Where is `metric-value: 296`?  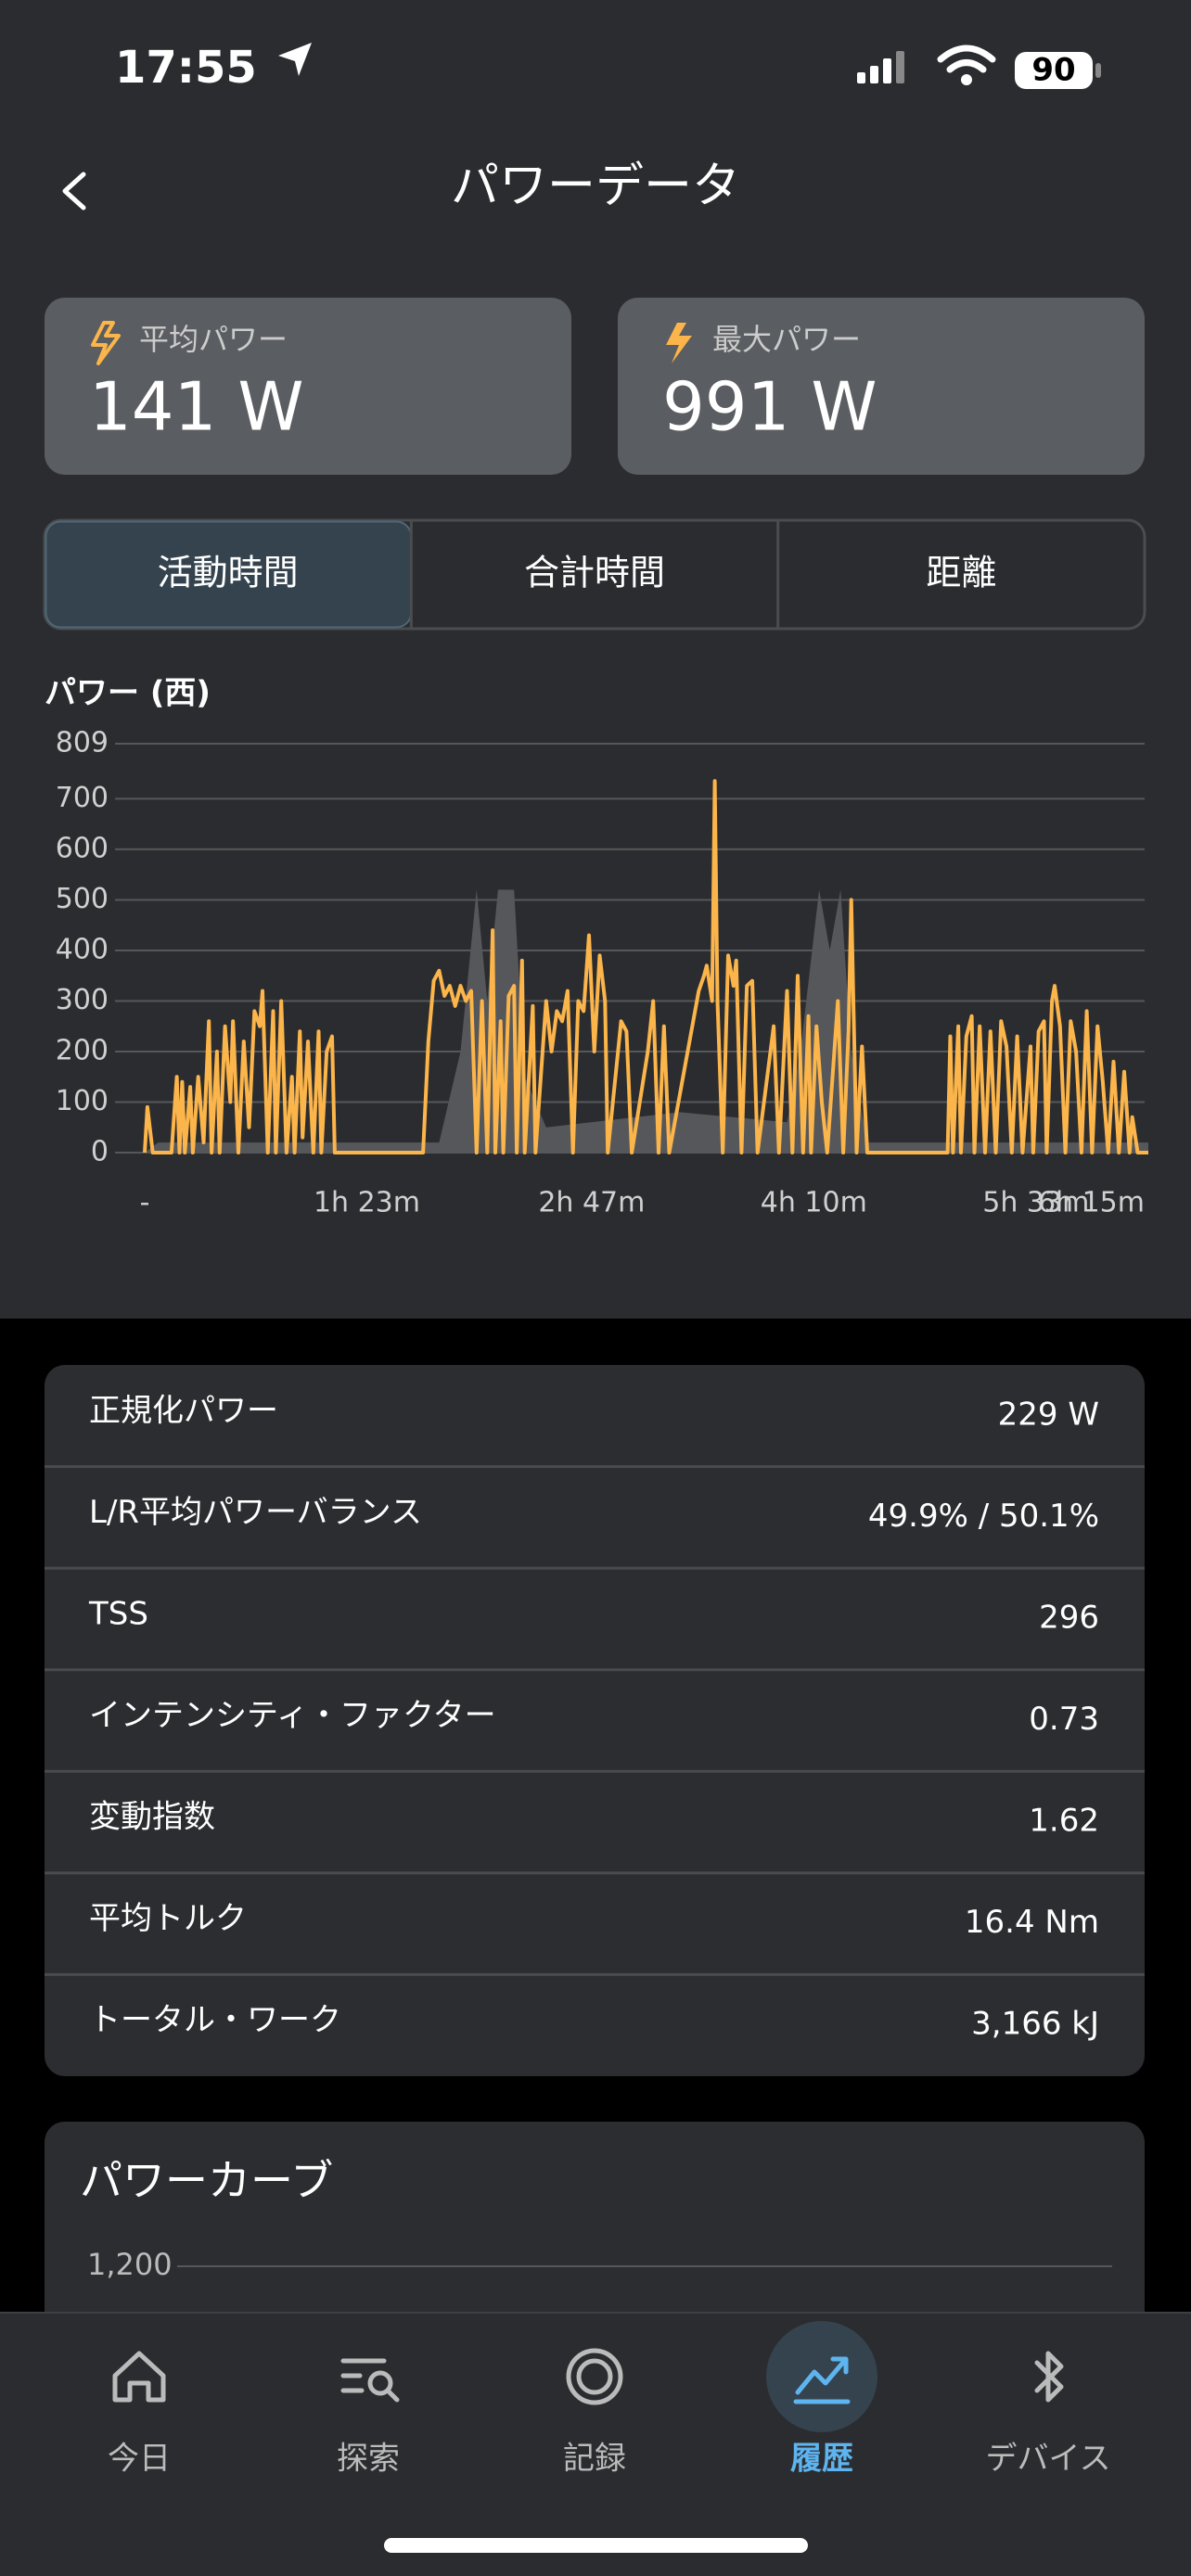
metric-value: 296 is located at coordinates (1069, 1618).